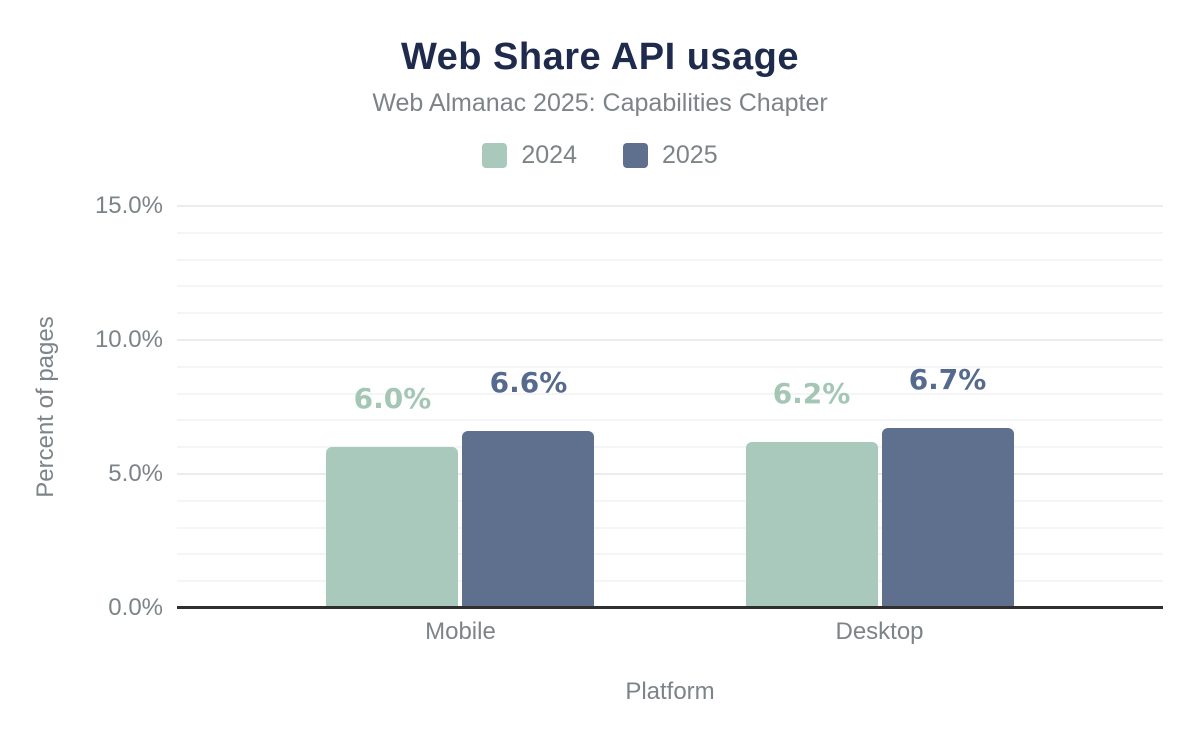  Describe the element at coordinates (495, 155) in the screenshot. I see `legend-swatch-2024` at that location.